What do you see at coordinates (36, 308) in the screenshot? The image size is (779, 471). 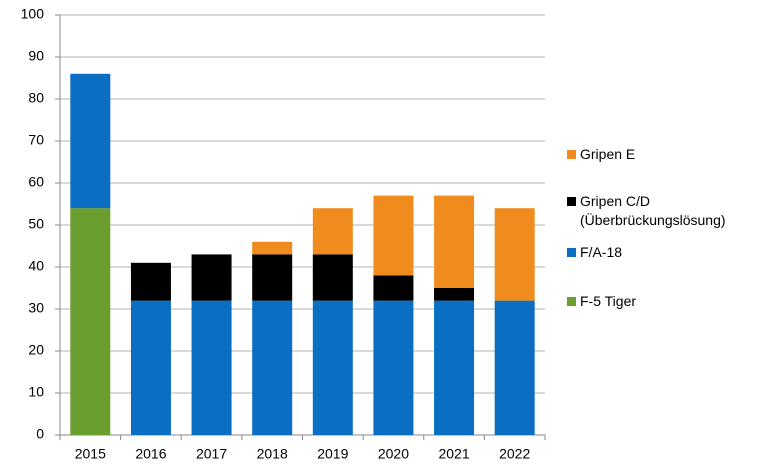 I see `y-tick-label: 30` at bounding box center [36, 308].